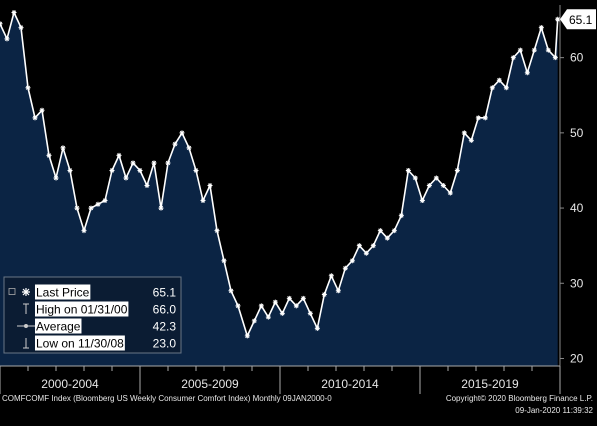  Describe the element at coordinates (554, 410) in the screenshot. I see `footer-timestamp: 09-Jan-2020 11:39:32` at that location.